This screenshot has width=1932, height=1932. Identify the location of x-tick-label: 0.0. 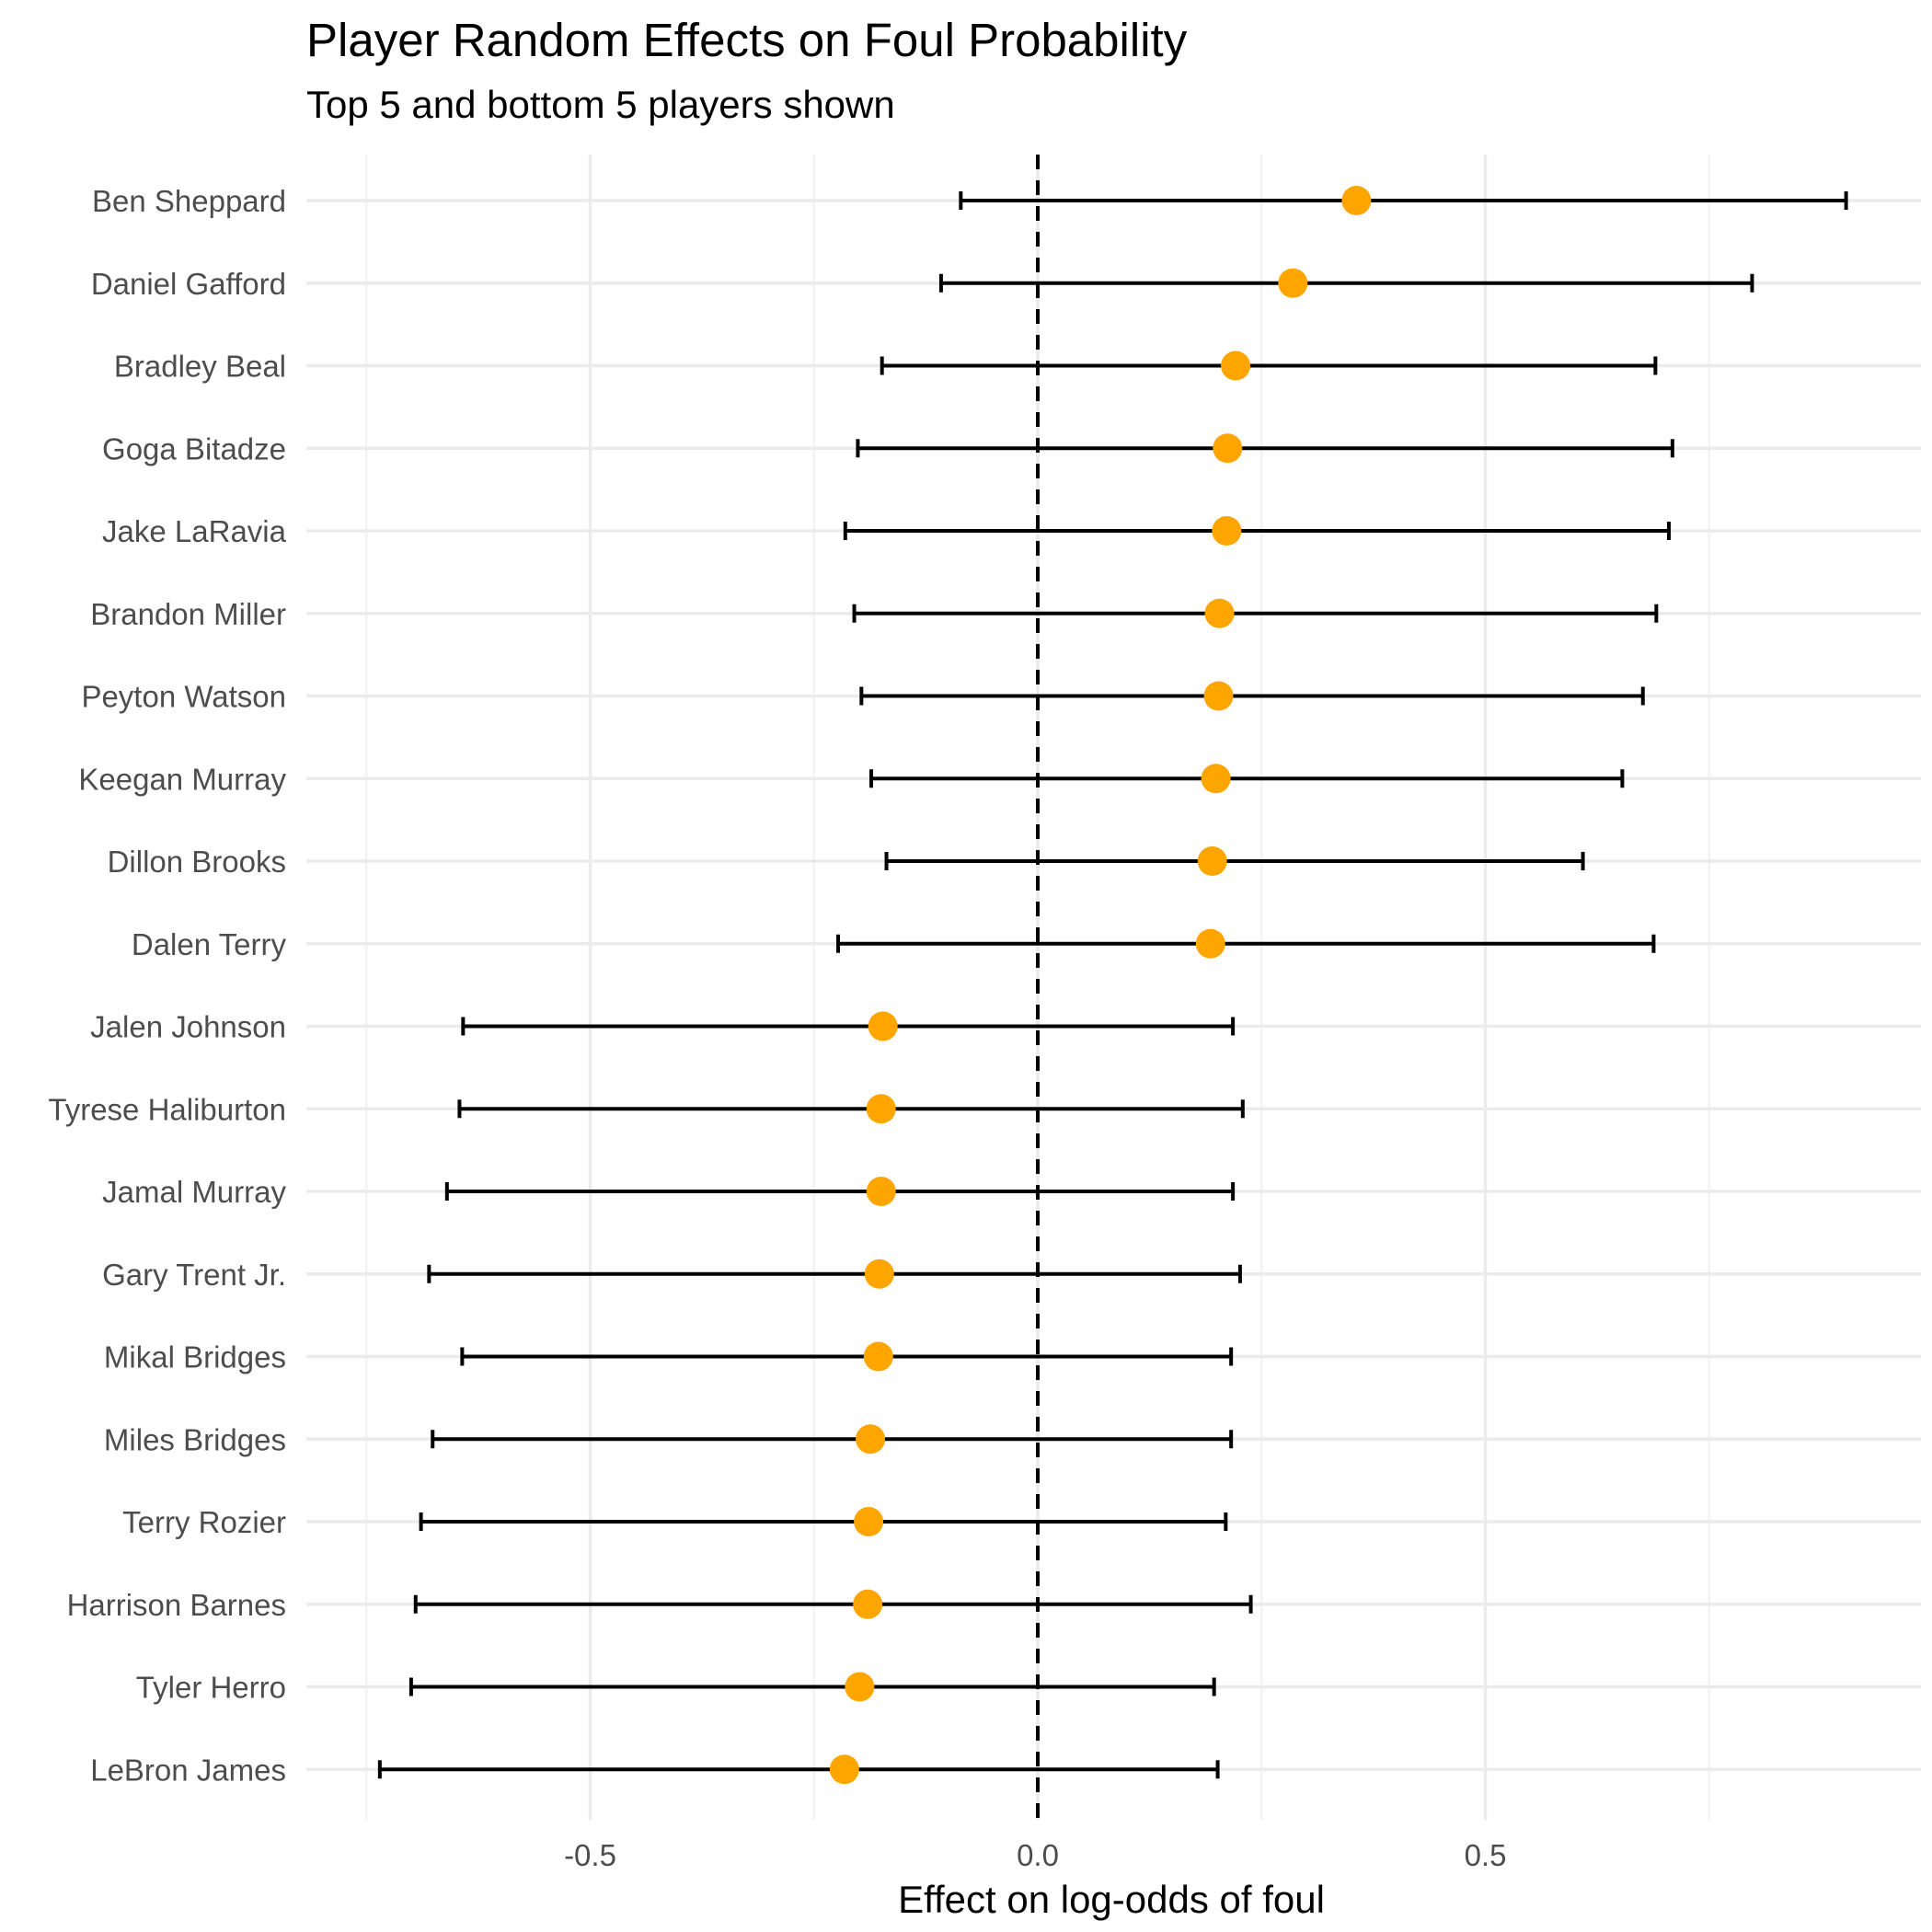
(1038, 1855).